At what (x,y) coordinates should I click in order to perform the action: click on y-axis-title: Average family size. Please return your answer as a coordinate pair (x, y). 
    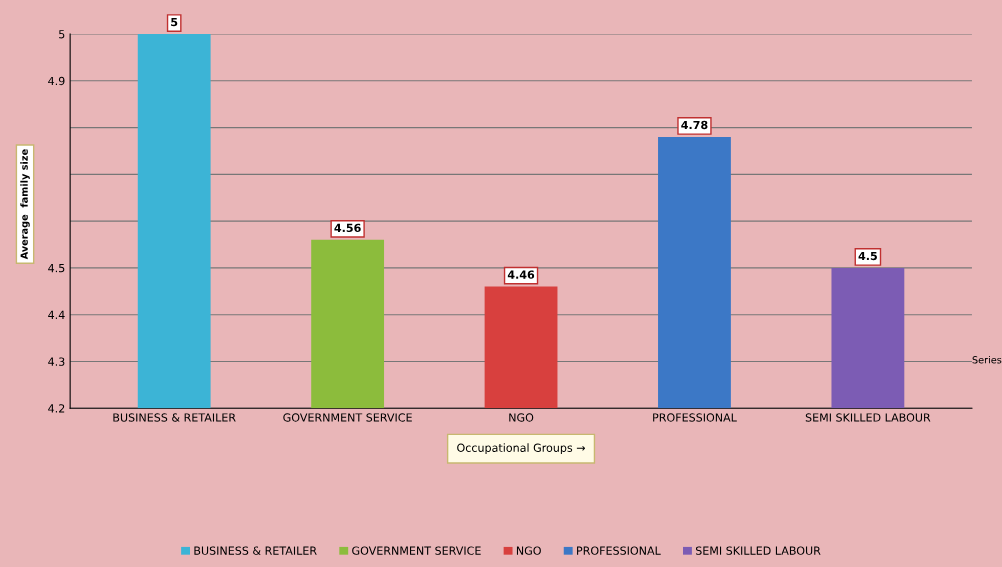
    Looking at the image, I should click on (25, 204).